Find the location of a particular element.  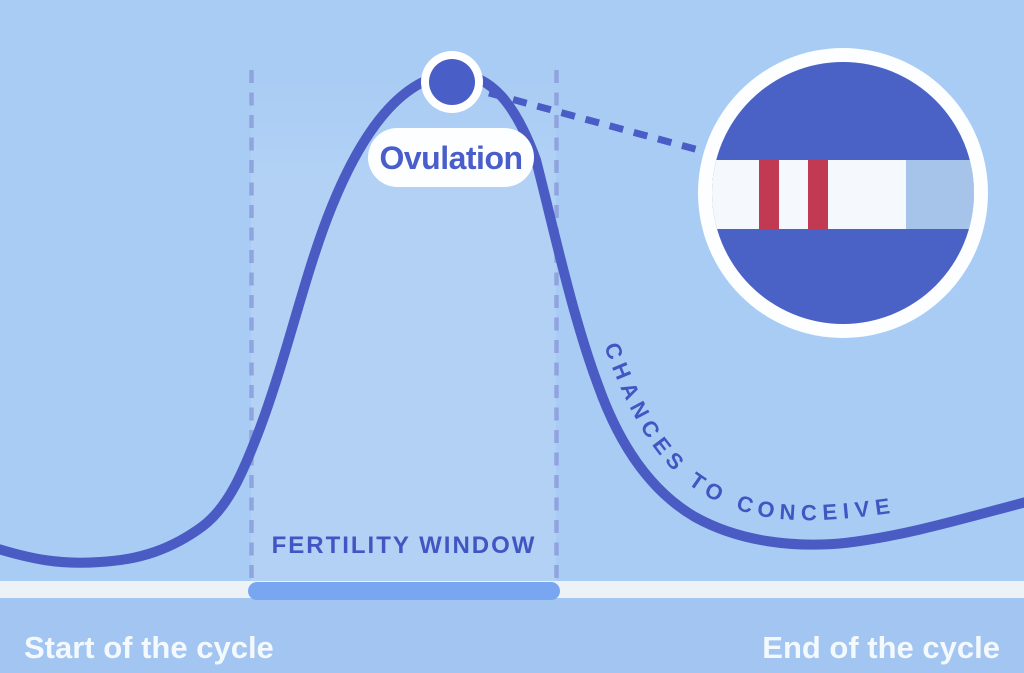

test-strip-absorbent-window is located at coordinates (940, 194).